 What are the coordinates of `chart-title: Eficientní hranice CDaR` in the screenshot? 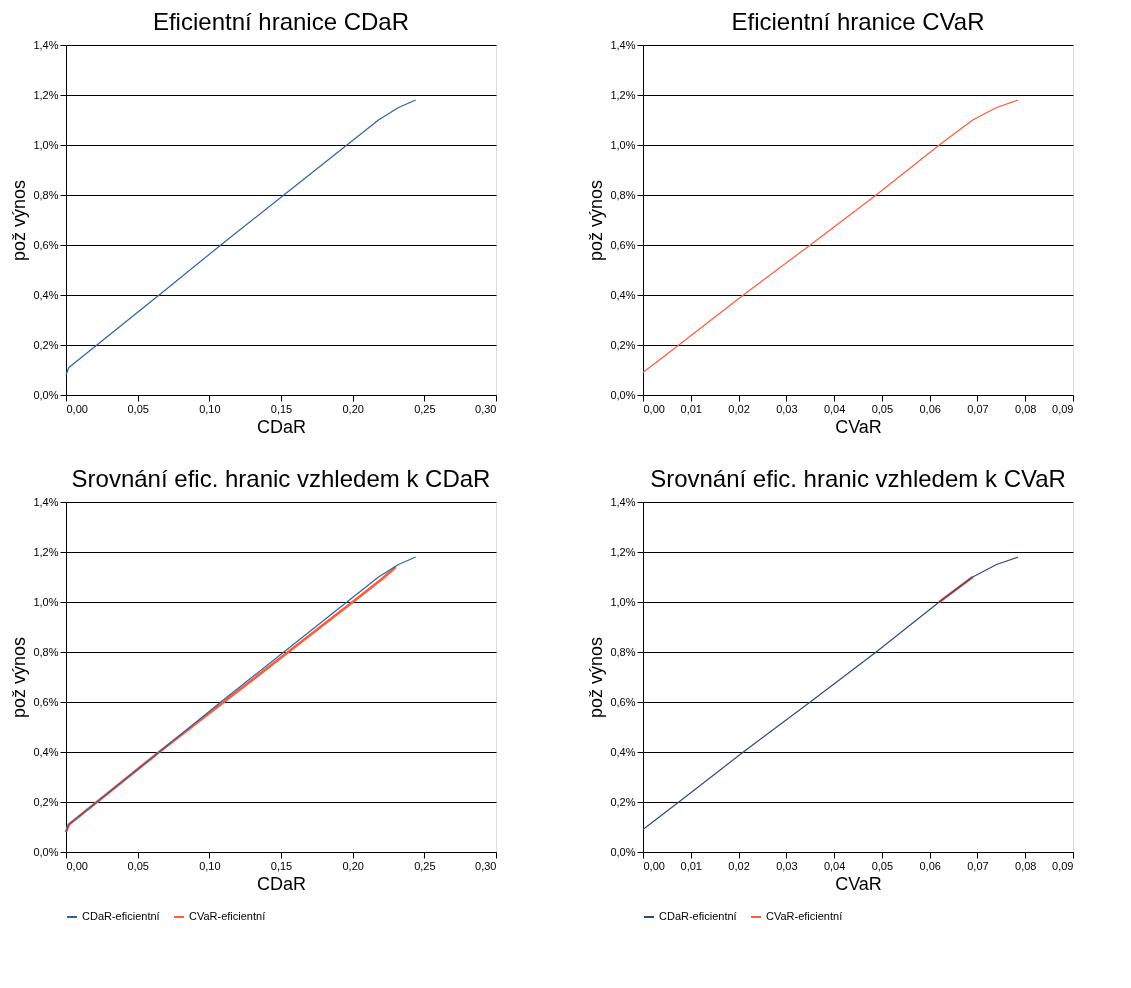 It's located at (281, 21).